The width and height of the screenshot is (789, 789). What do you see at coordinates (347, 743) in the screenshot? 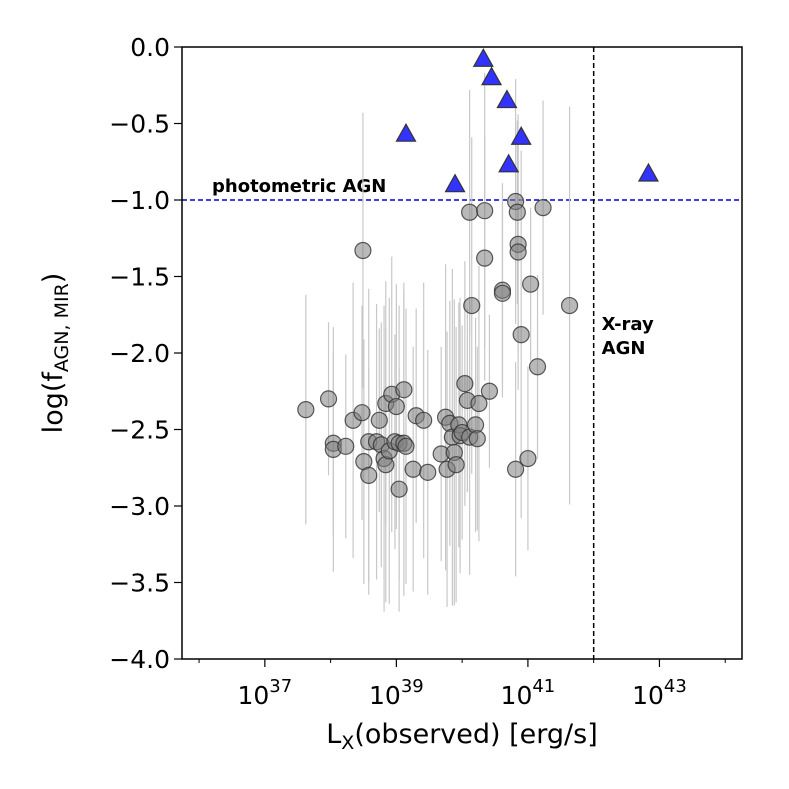
I see `x-label-sub: X` at bounding box center [347, 743].